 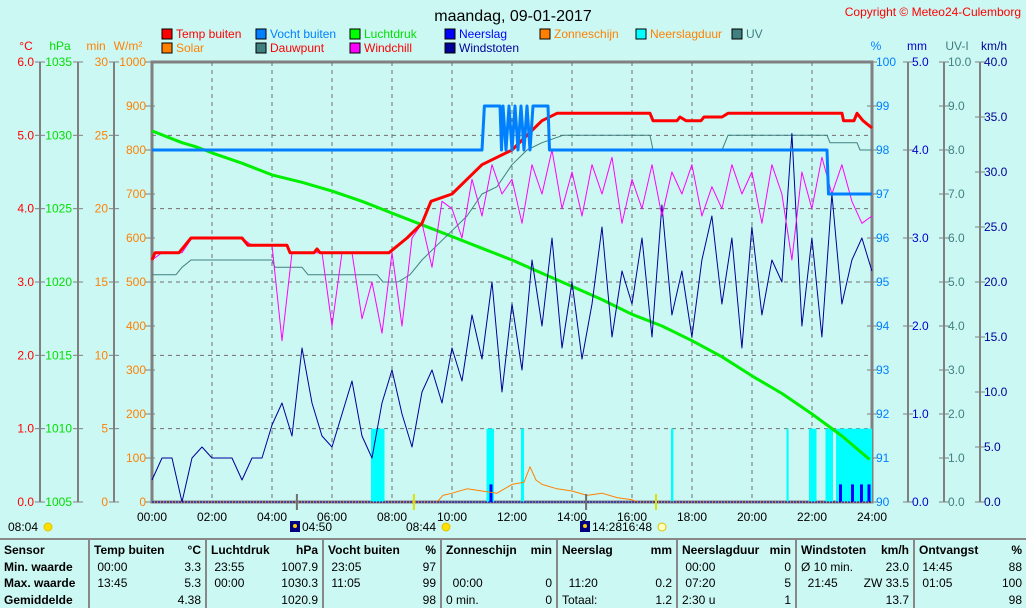 What do you see at coordinates (662, 527) in the screenshot?
I see `sunset-icon` at bounding box center [662, 527].